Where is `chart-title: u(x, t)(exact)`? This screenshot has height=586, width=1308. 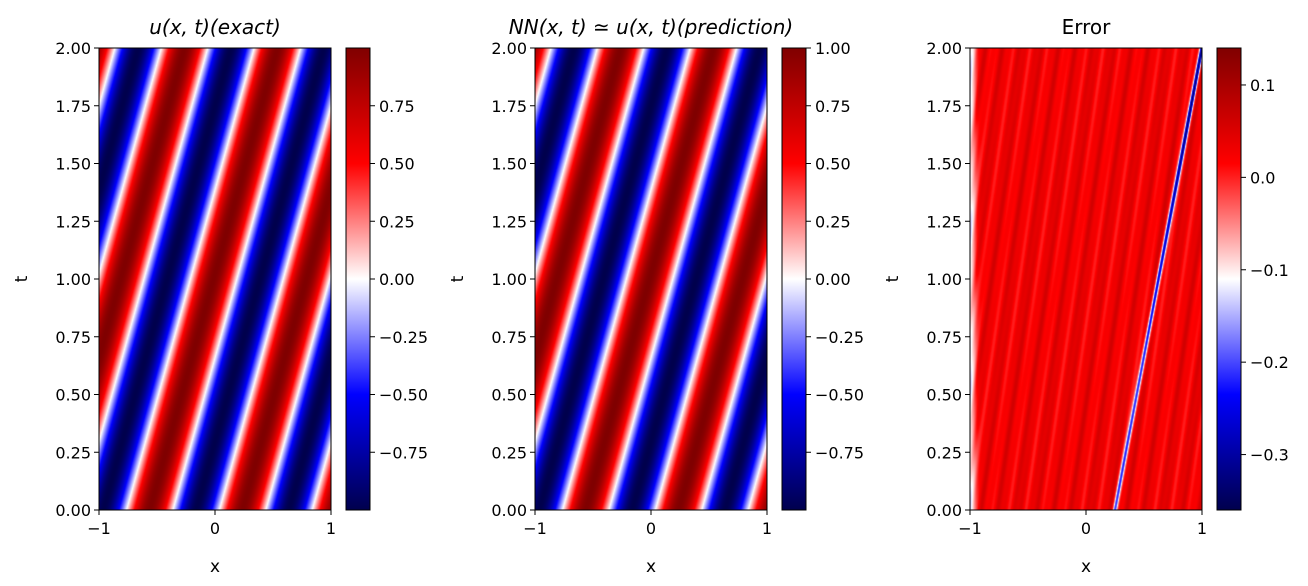
chart-title: u(x, t)(exact) is located at coordinates (215, 27).